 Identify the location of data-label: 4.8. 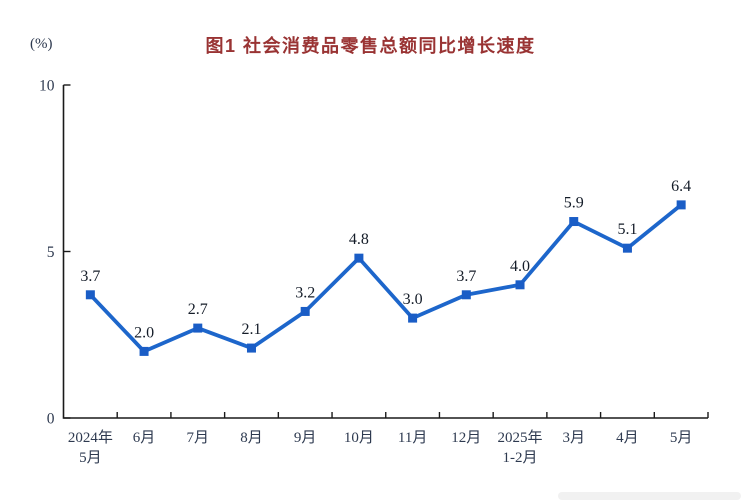
(359, 239).